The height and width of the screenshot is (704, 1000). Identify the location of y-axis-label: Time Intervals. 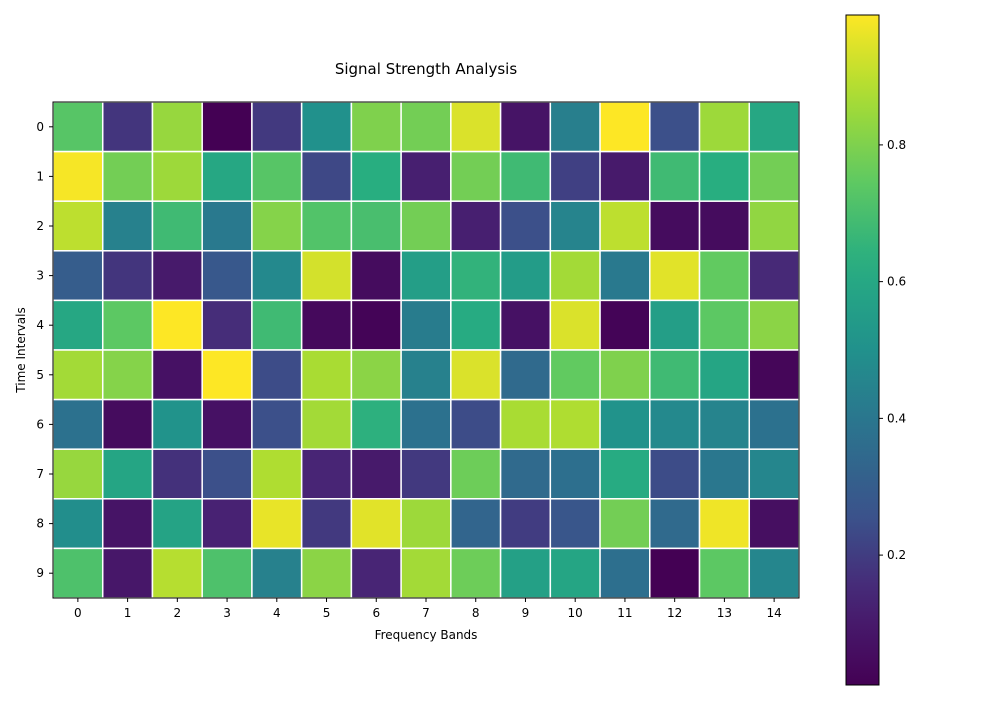
(21, 350).